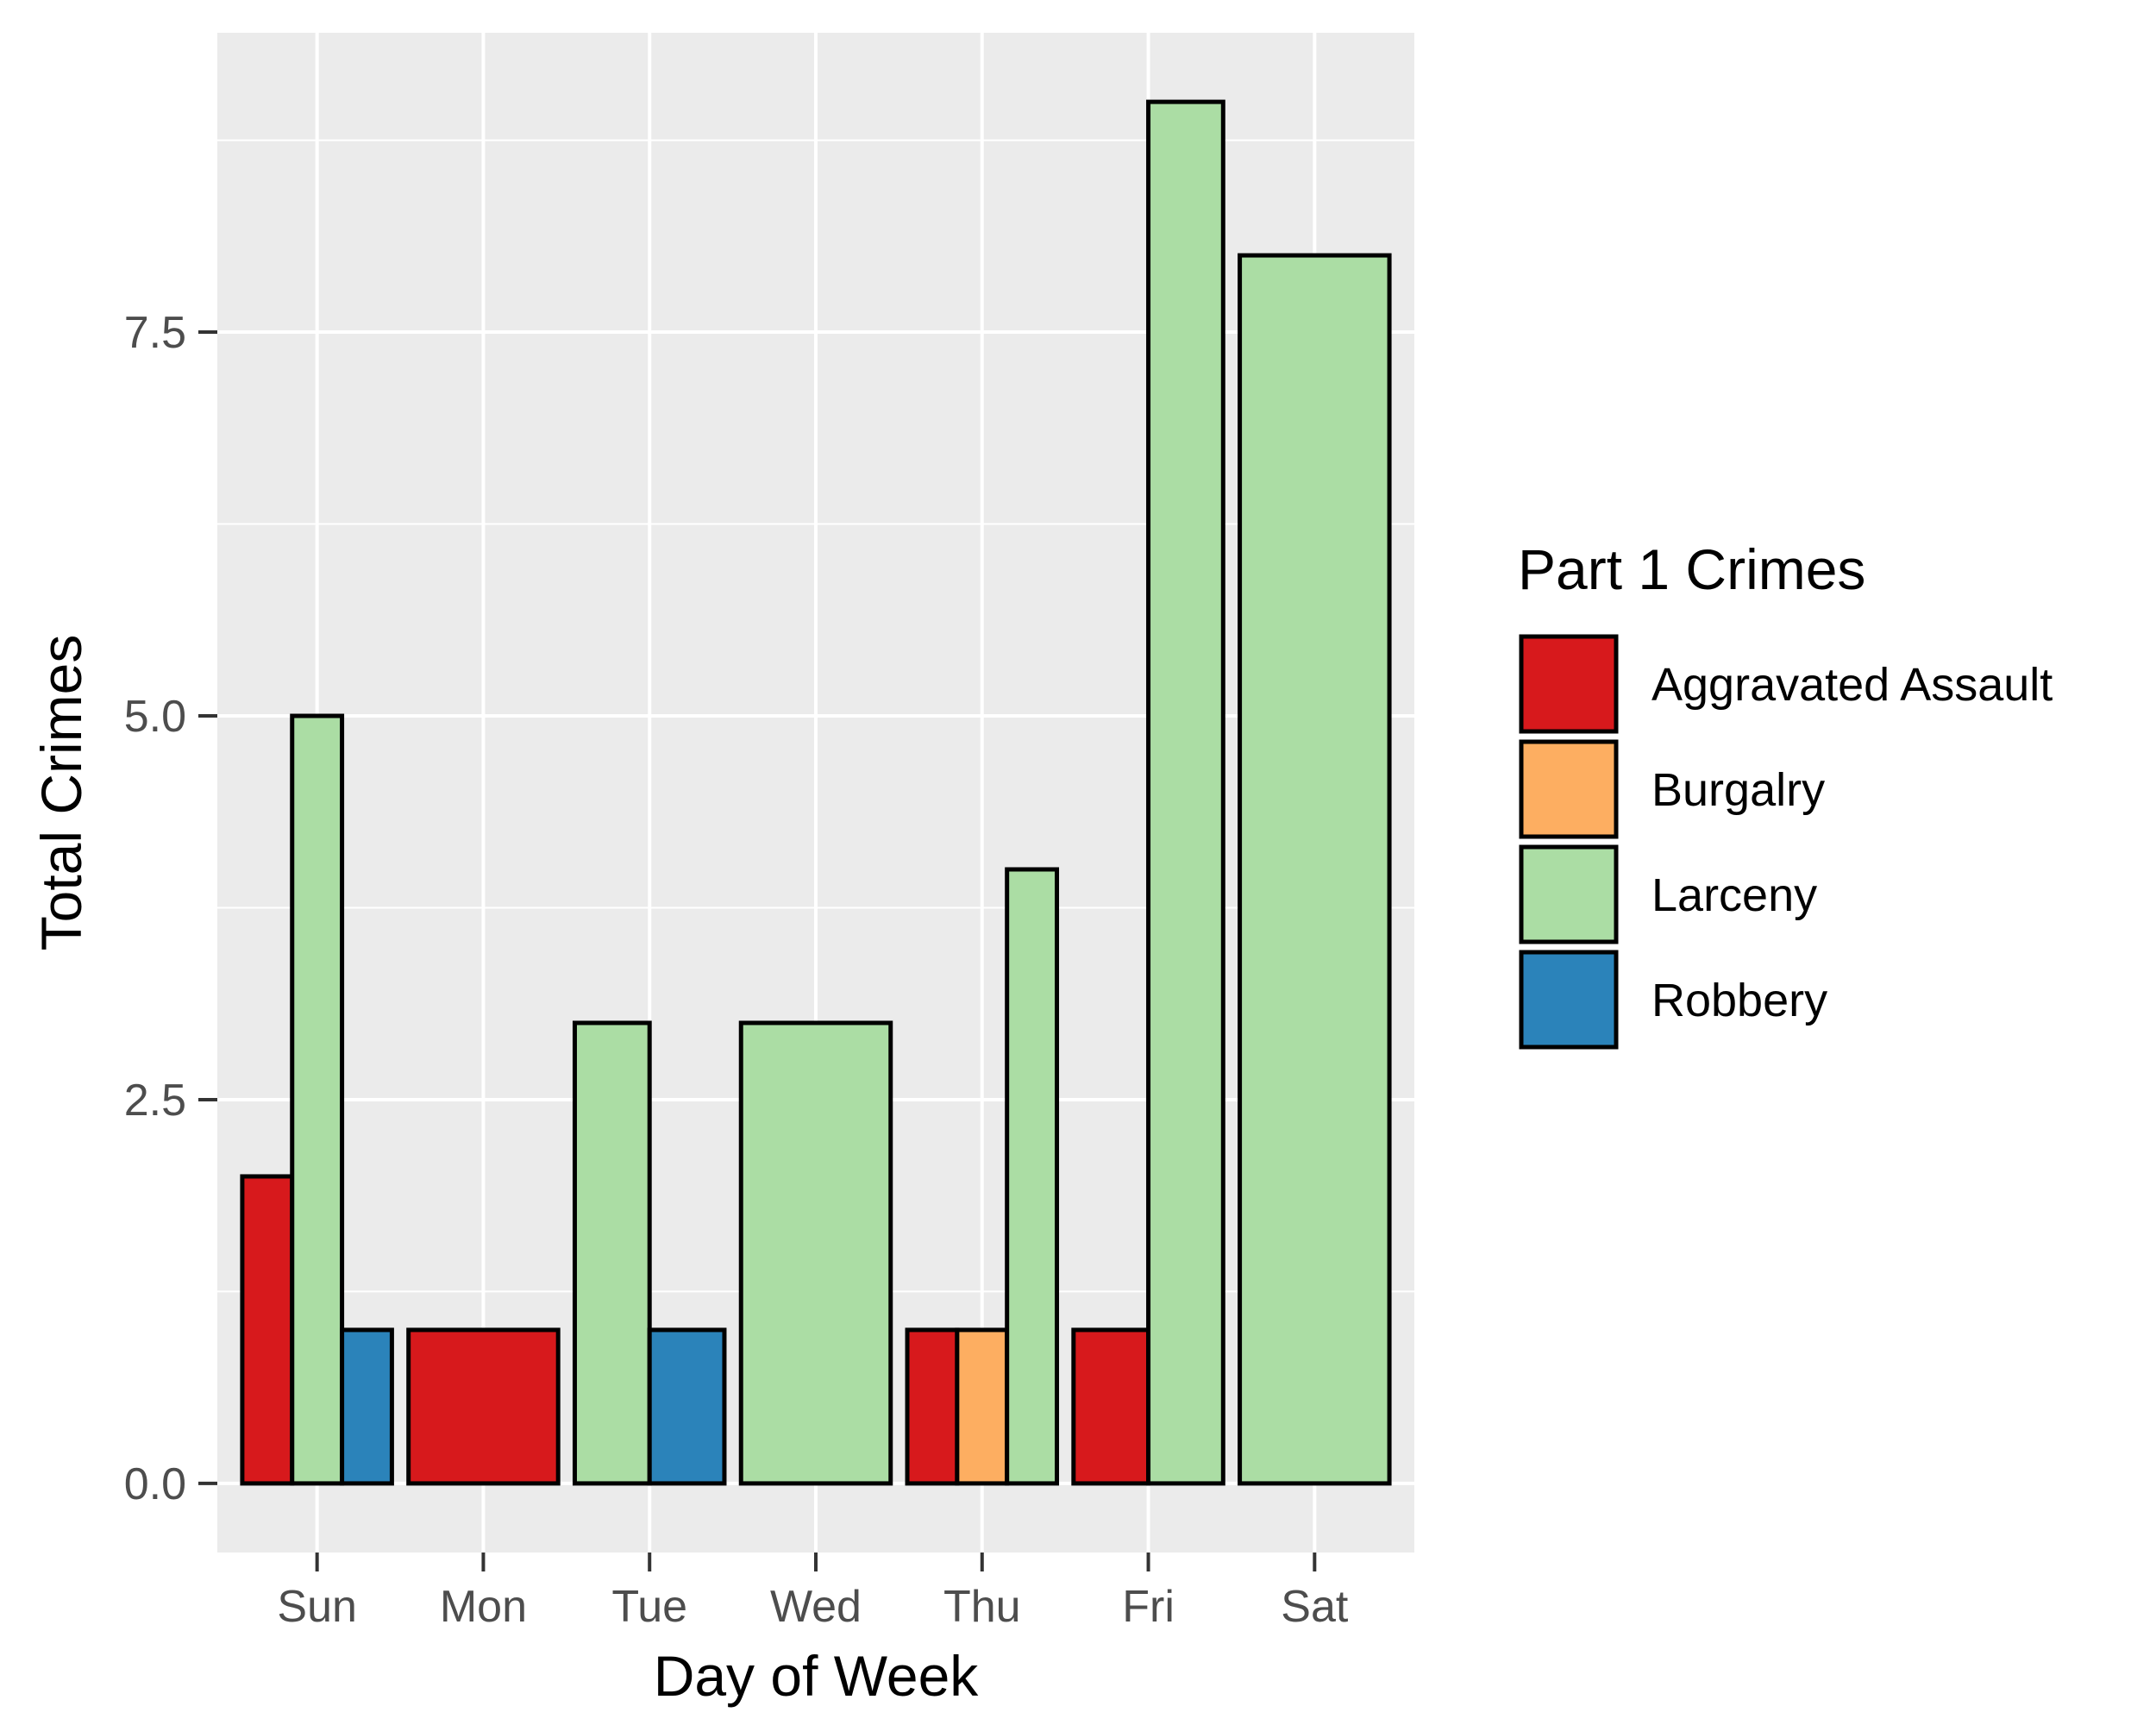 The height and width of the screenshot is (1725, 2156). What do you see at coordinates (612, 1253) in the screenshot?
I see `bar-tue-larceny` at bounding box center [612, 1253].